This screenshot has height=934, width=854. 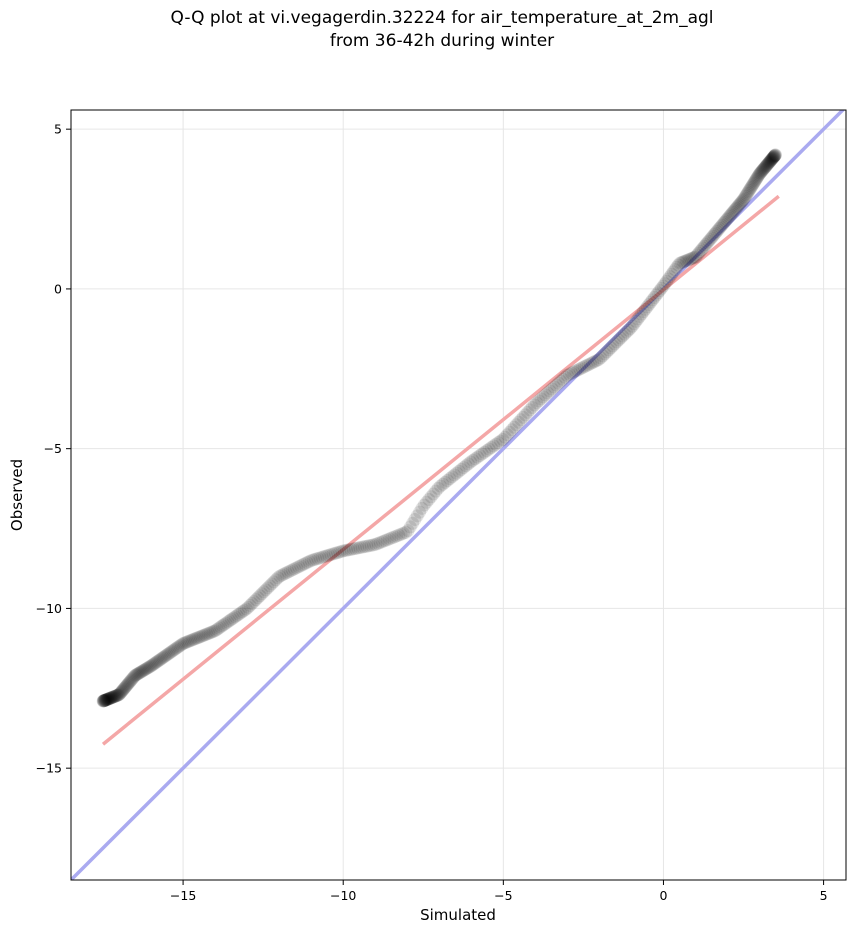 What do you see at coordinates (17, 495) in the screenshot?
I see `y-axis-label: Observed` at bounding box center [17, 495].